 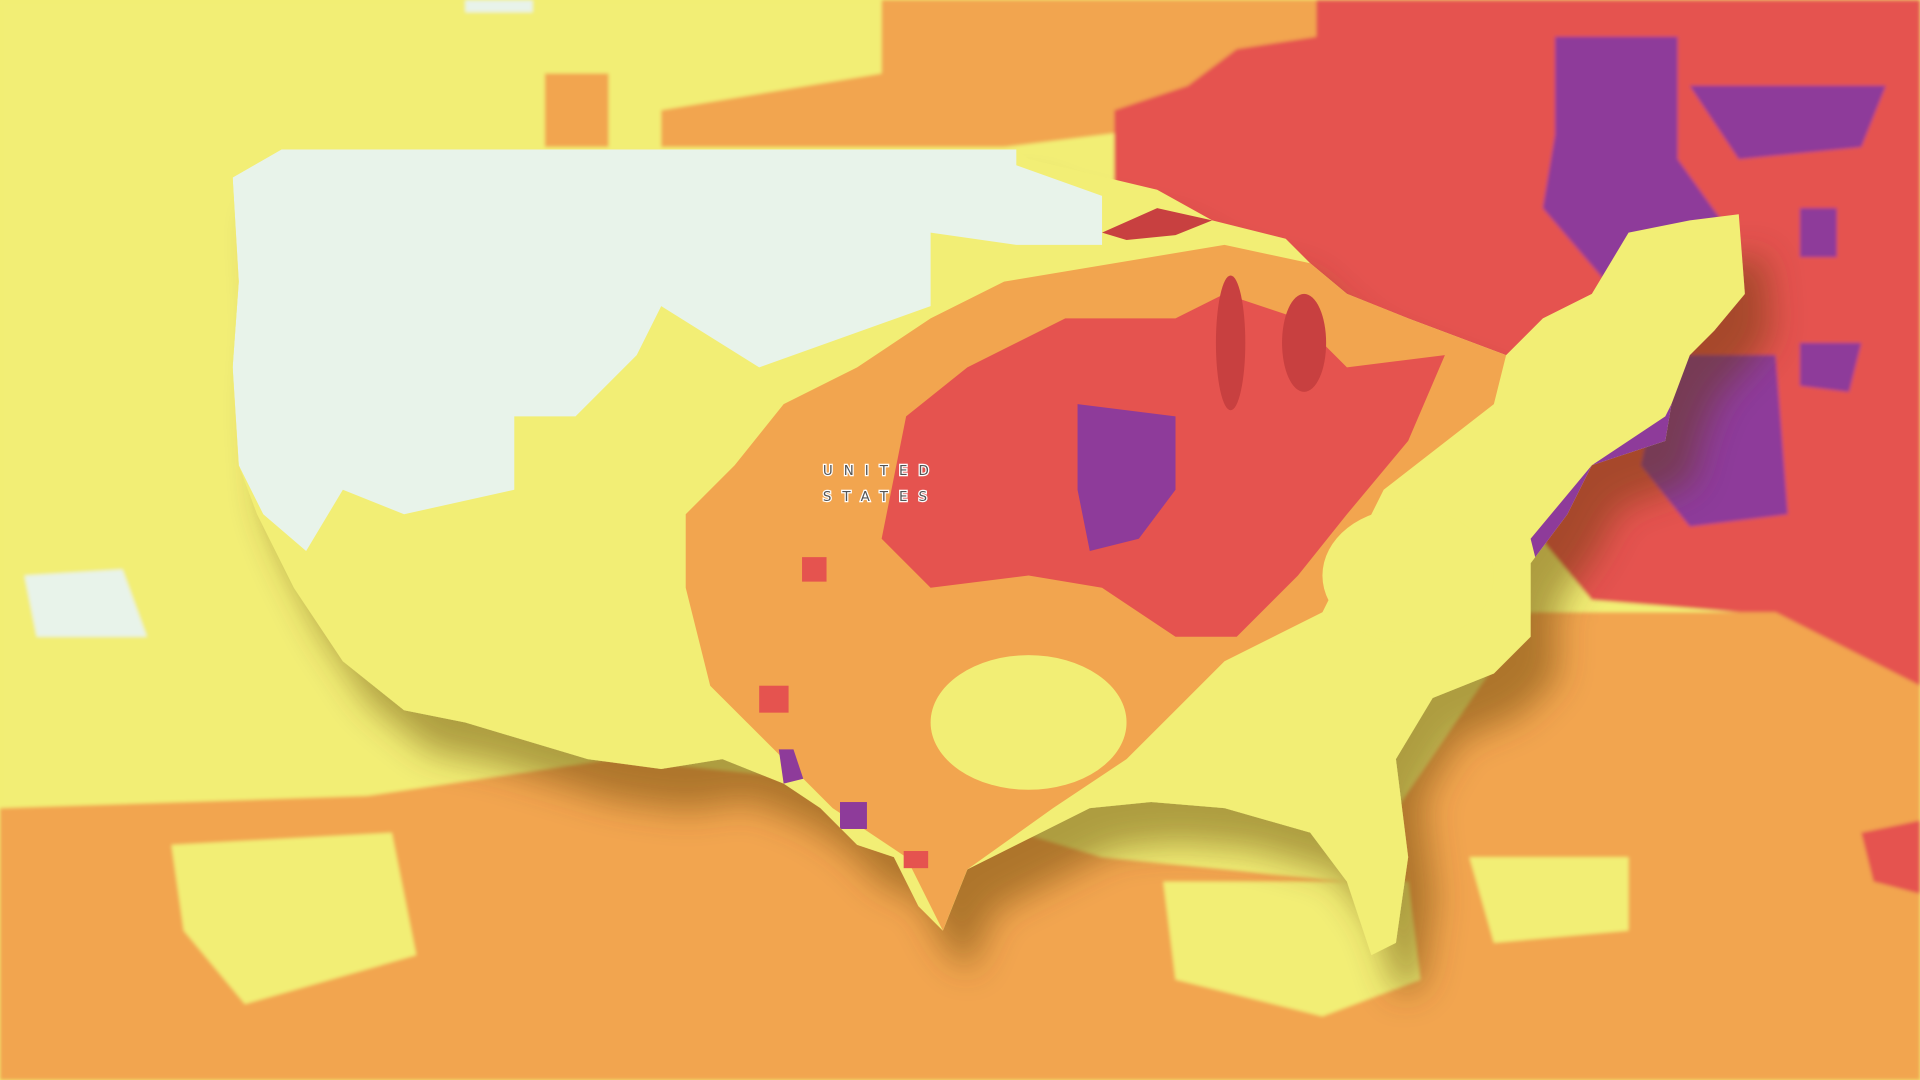 What do you see at coordinates (881, 471) in the screenshot?
I see `country-label: UNITED` at bounding box center [881, 471].